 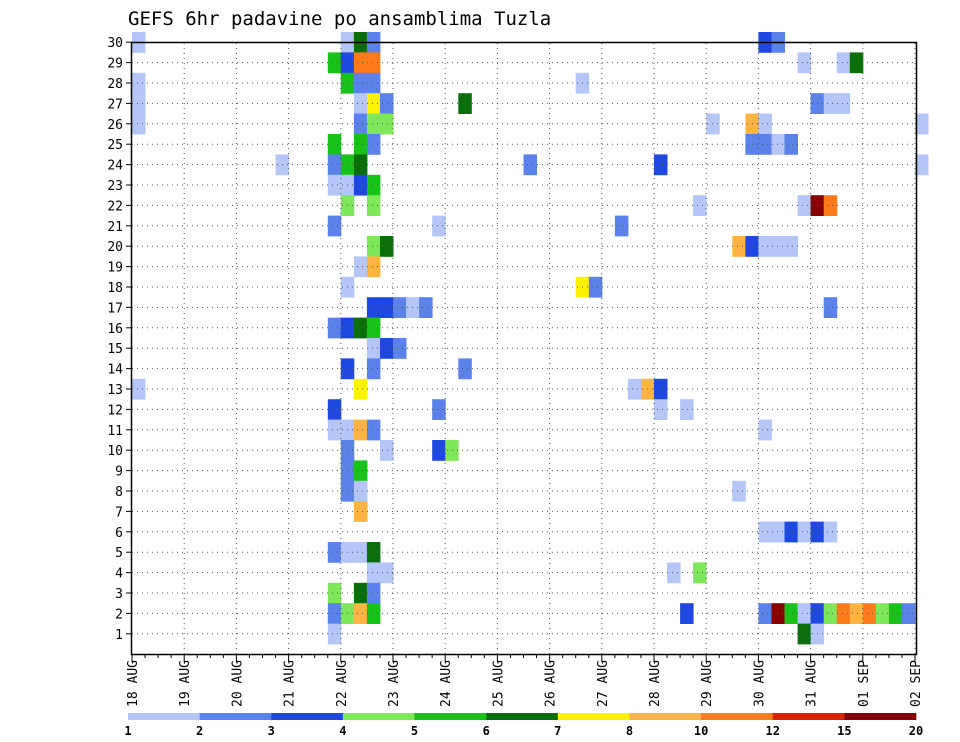 I want to click on colorbar-label: 7, so click(x=557, y=731).